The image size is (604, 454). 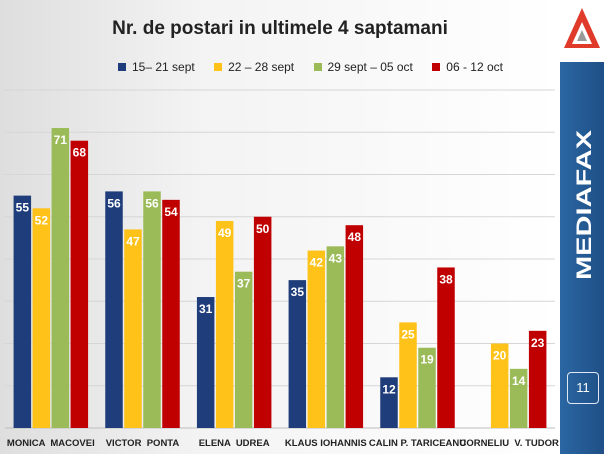 I want to click on category-label: MONICA MACOVEI, so click(x=51, y=443).